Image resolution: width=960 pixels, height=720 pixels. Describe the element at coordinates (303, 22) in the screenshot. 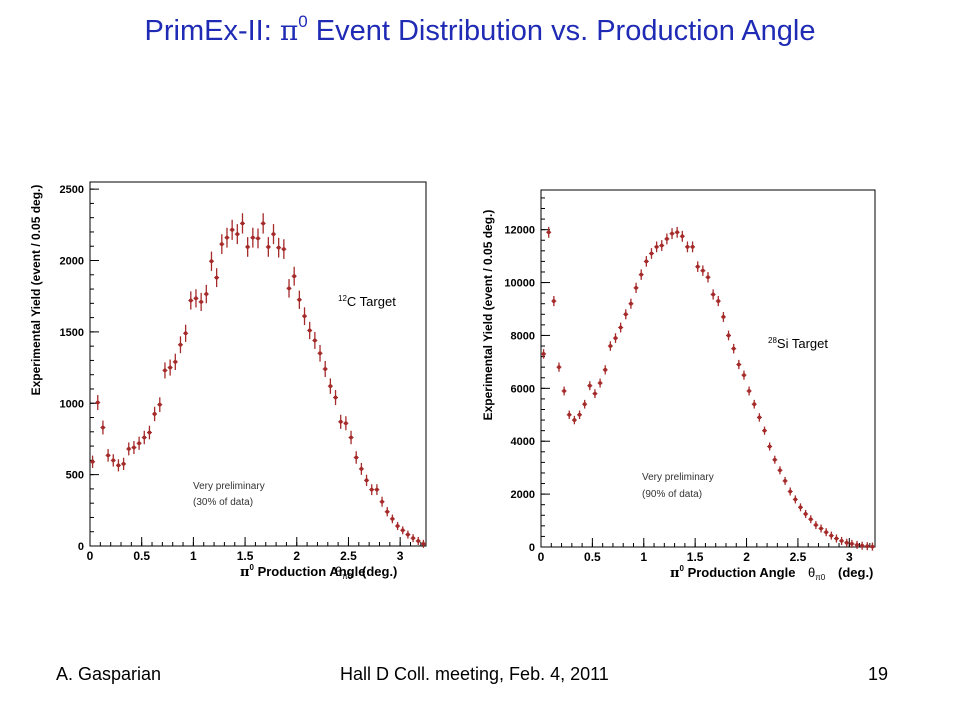

I see `title-pi-superscript: 0` at that location.